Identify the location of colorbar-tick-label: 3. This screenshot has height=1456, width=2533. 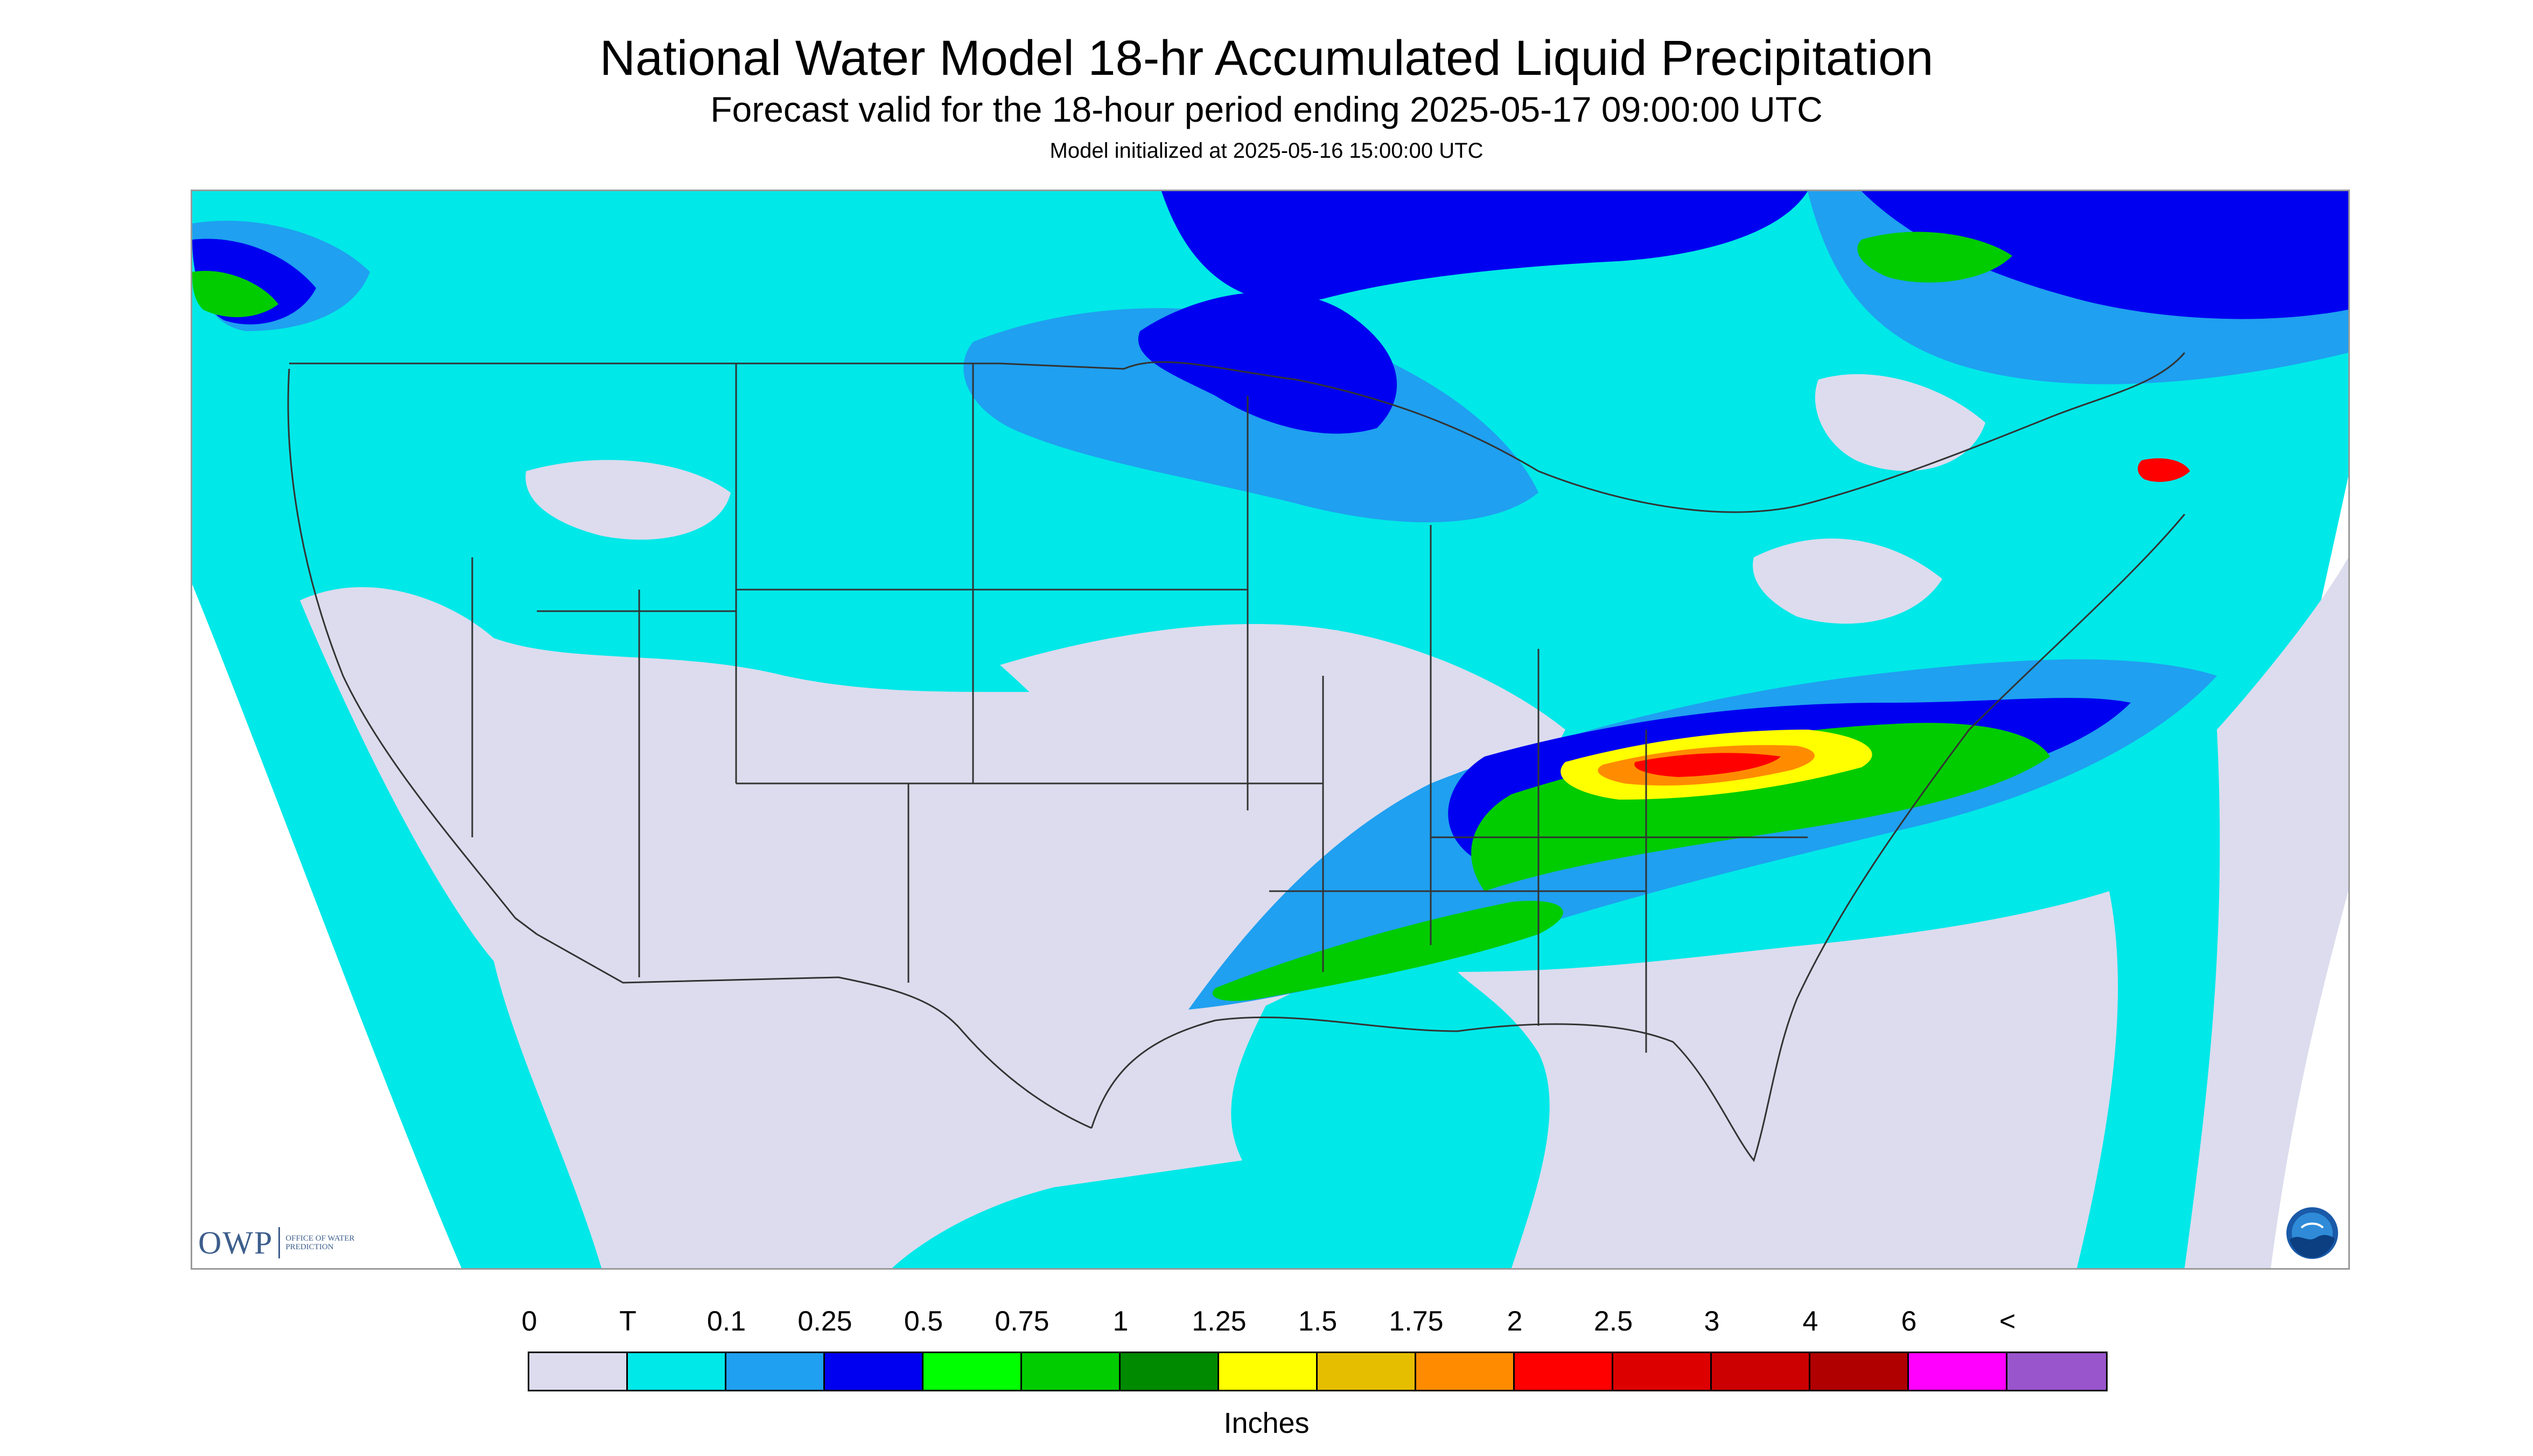
(1712, 1321).